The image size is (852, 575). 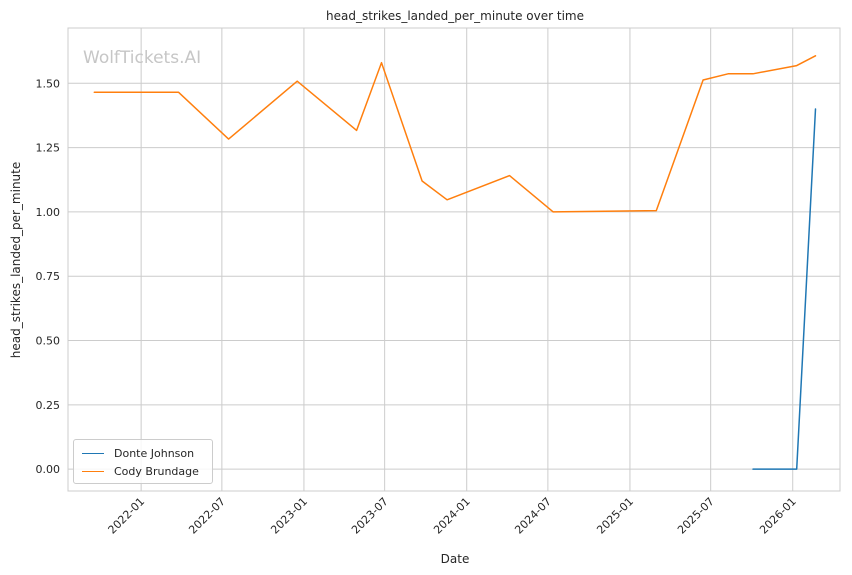 I want to click on y-tick-label: 1.00, so click(x=48, y=212).